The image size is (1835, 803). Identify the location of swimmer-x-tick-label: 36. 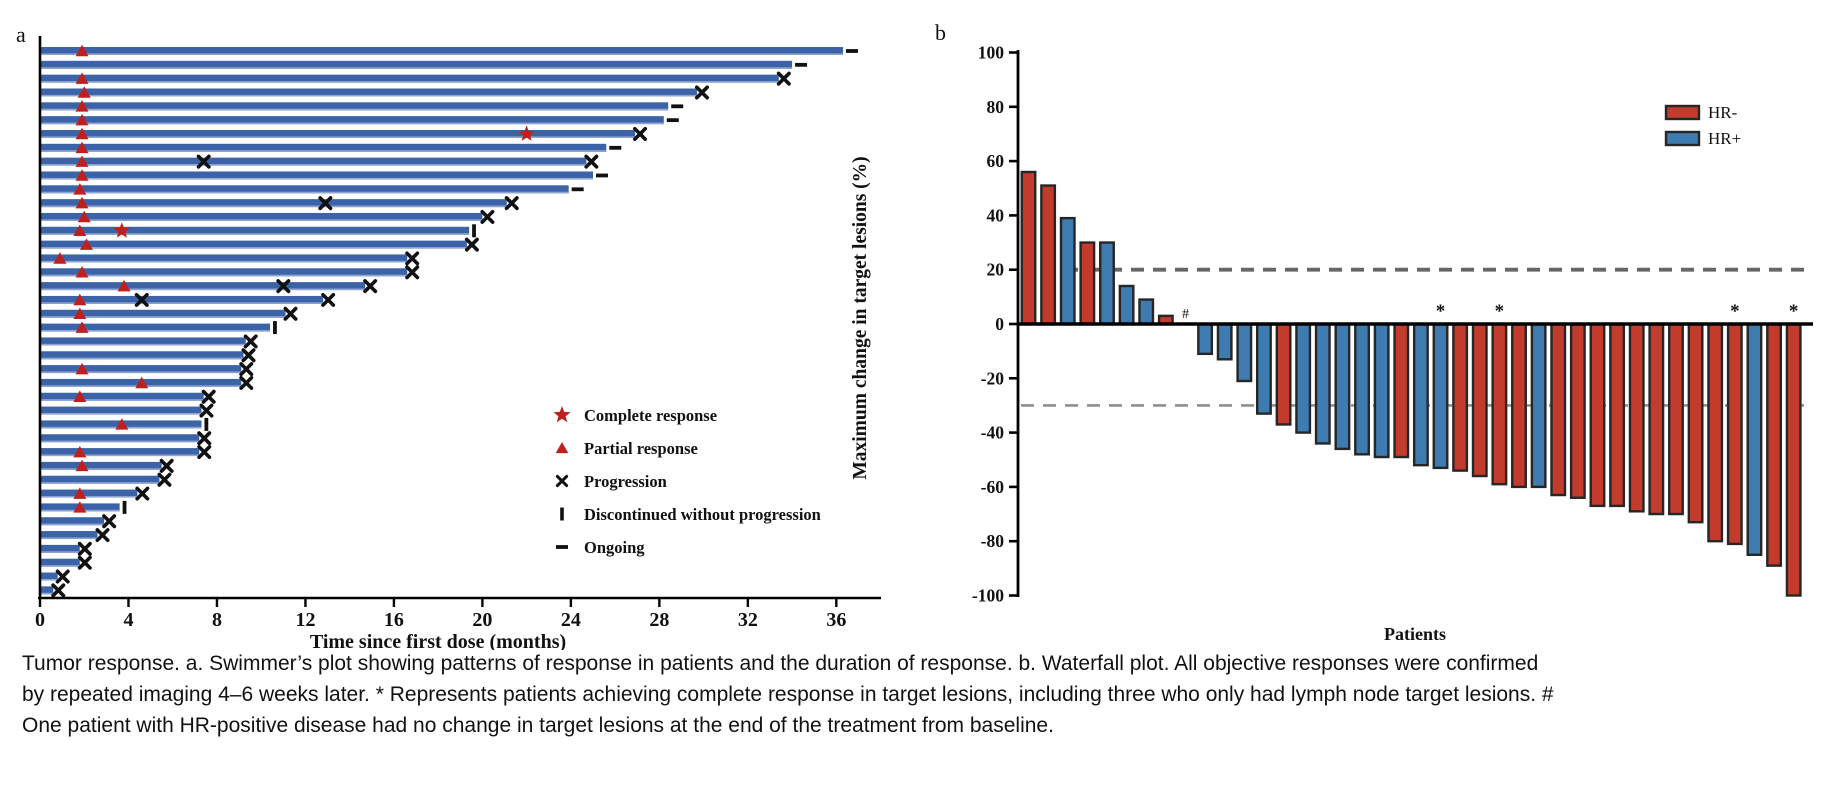
(836, 620).